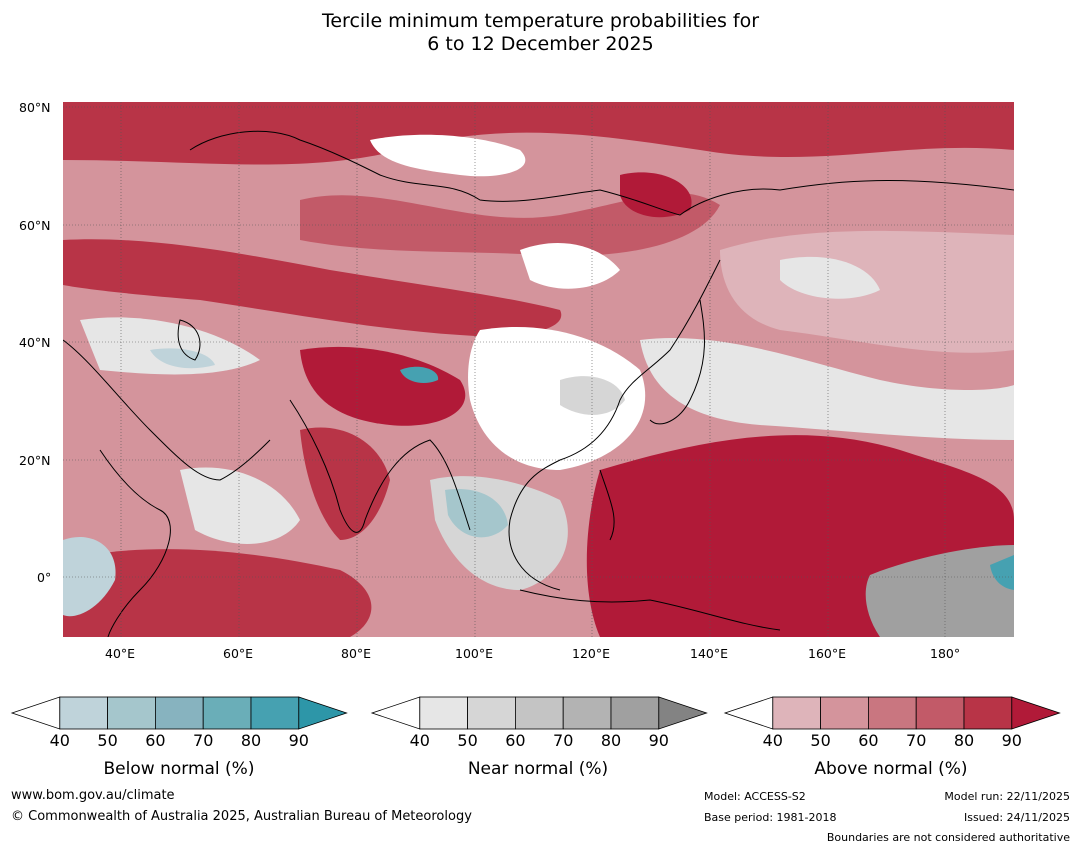 Image resolution: width=1081 pixels, height=850 pixels. Describe the element at coordinates (345, 483) in the screenshot. I see `field-india-red` at that location.